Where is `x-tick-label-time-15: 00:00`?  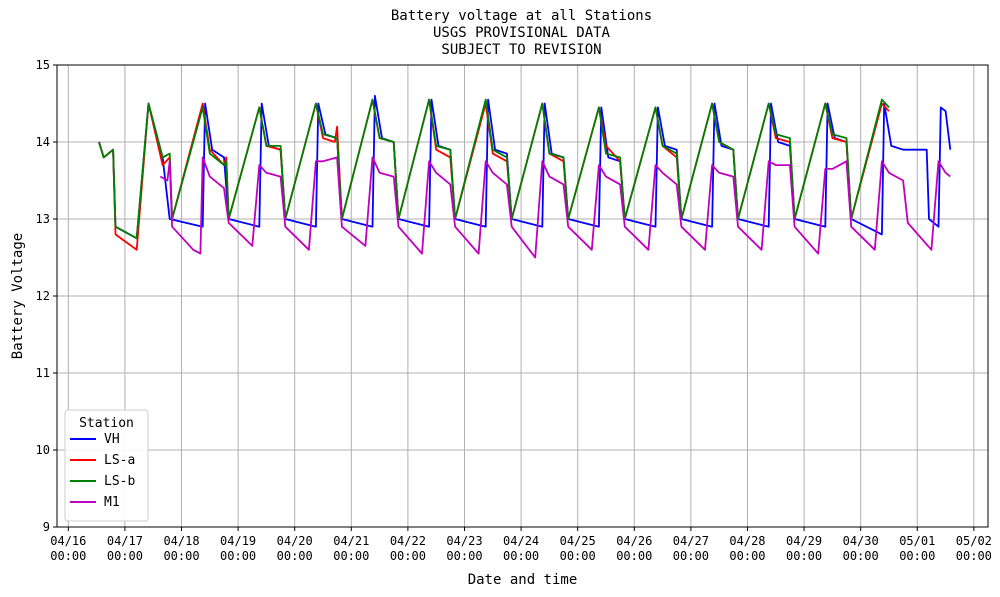 x-tick-label-time-15: 00:00 is located at coordinates (917, 556).